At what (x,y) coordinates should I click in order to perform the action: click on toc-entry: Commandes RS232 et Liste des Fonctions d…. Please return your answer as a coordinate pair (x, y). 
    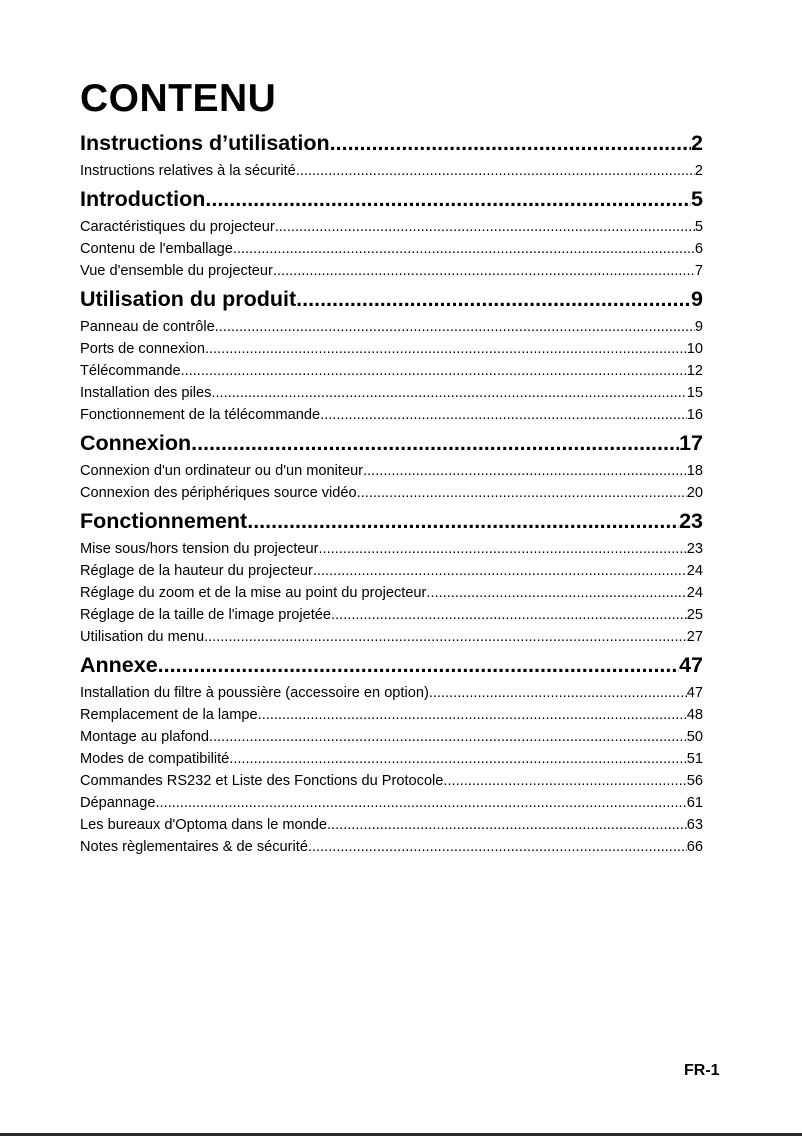
    Looking at the image, I should click on (391, 781).